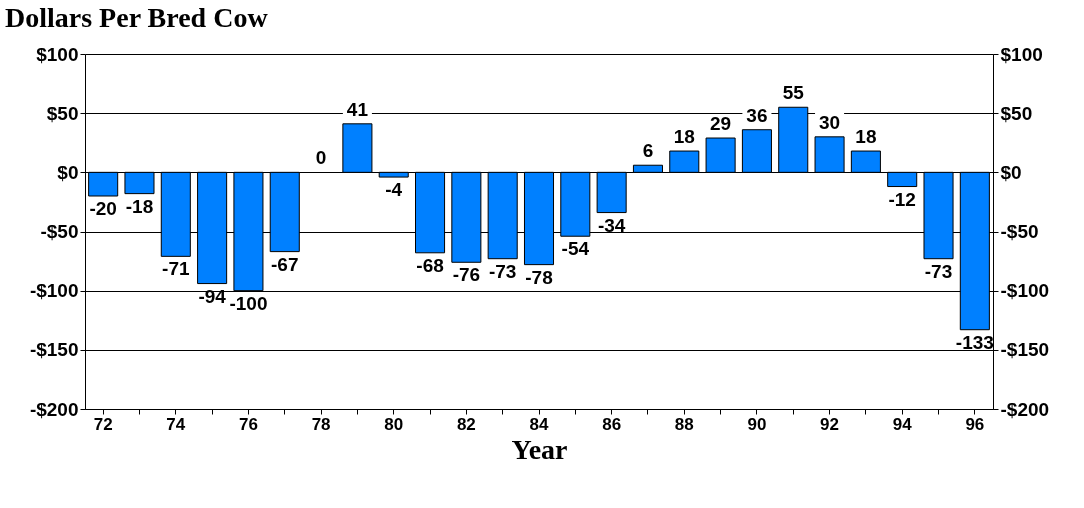  I want to click on x-tick-label: 82, so click(466, 424).